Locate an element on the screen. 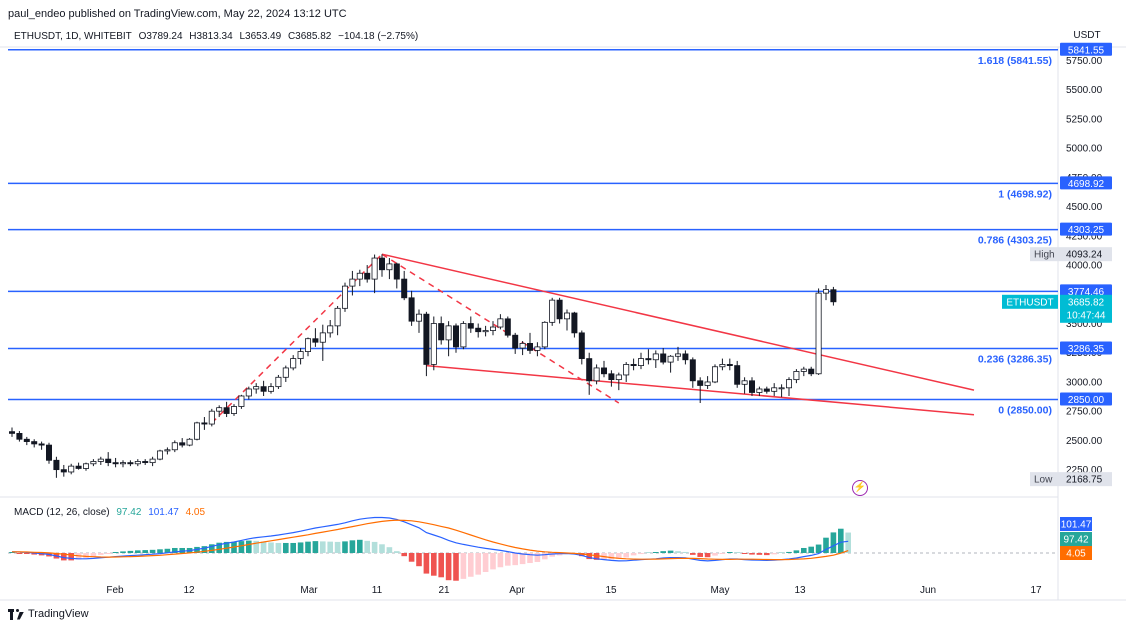 The width and height of the screenshot is (1126, 630). y-tick-label: 2250.00 is located at coordinates (1084, 470).